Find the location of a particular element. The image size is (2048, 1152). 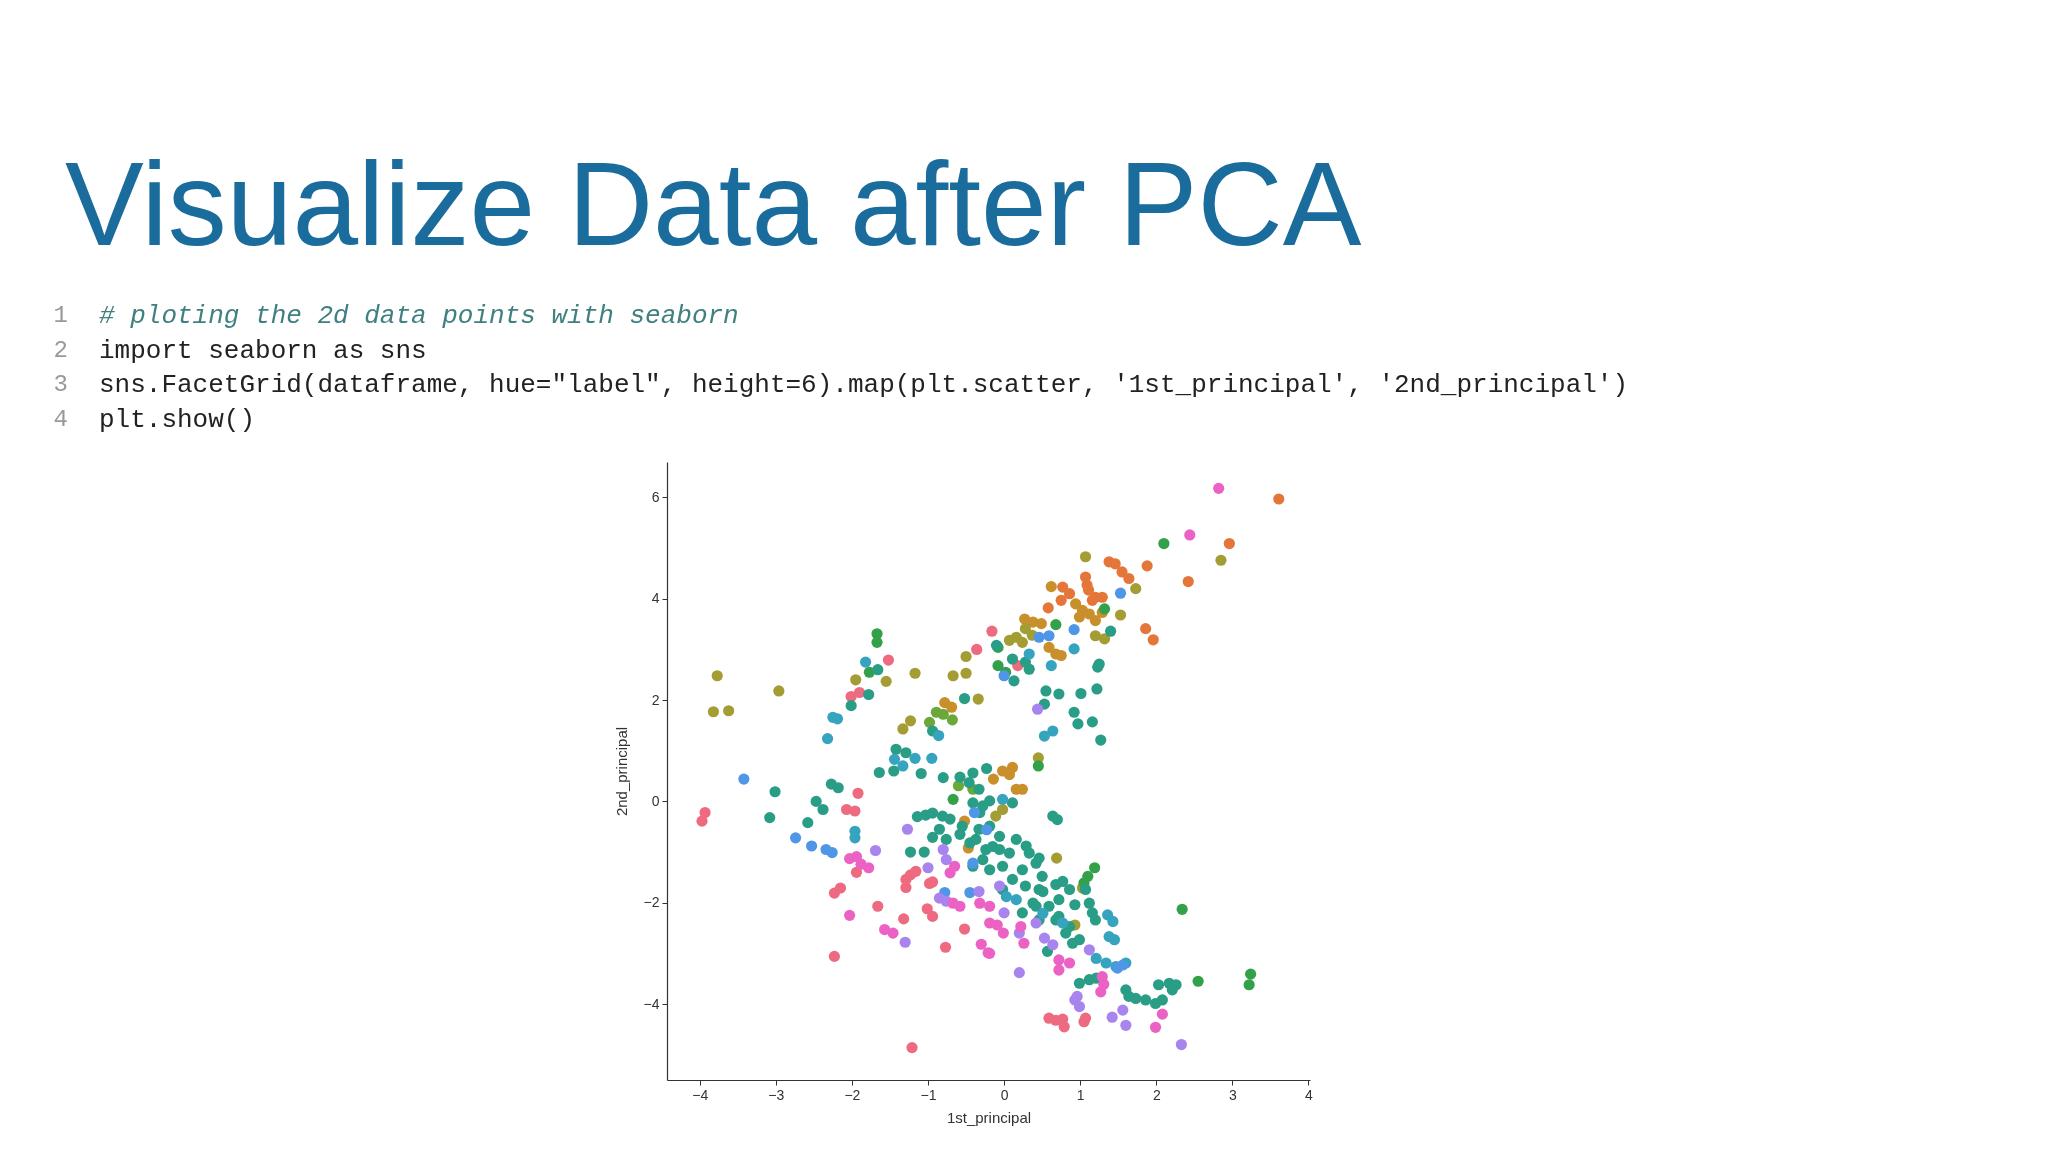

y-tick-label: 6 is located at coordinates (655, 496).